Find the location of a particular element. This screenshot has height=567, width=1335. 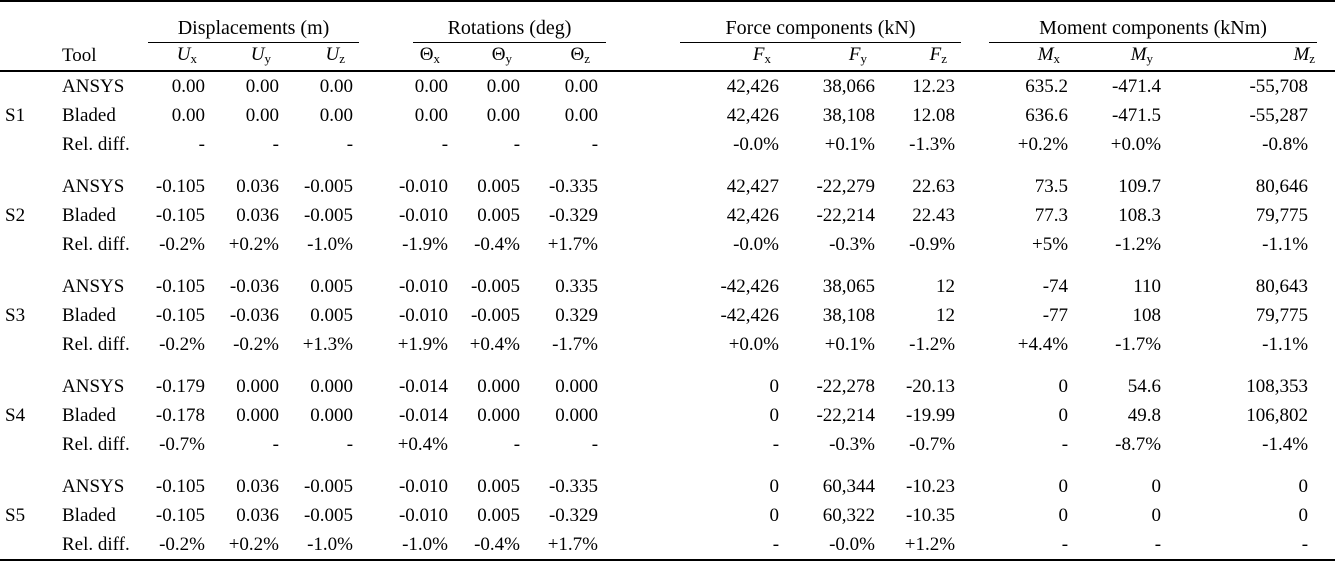

symbol-header-row: Ux Uy Uz Θx Θy Θz Fx Fy Fz Mx My Mz is located at coordinates (667, 57).